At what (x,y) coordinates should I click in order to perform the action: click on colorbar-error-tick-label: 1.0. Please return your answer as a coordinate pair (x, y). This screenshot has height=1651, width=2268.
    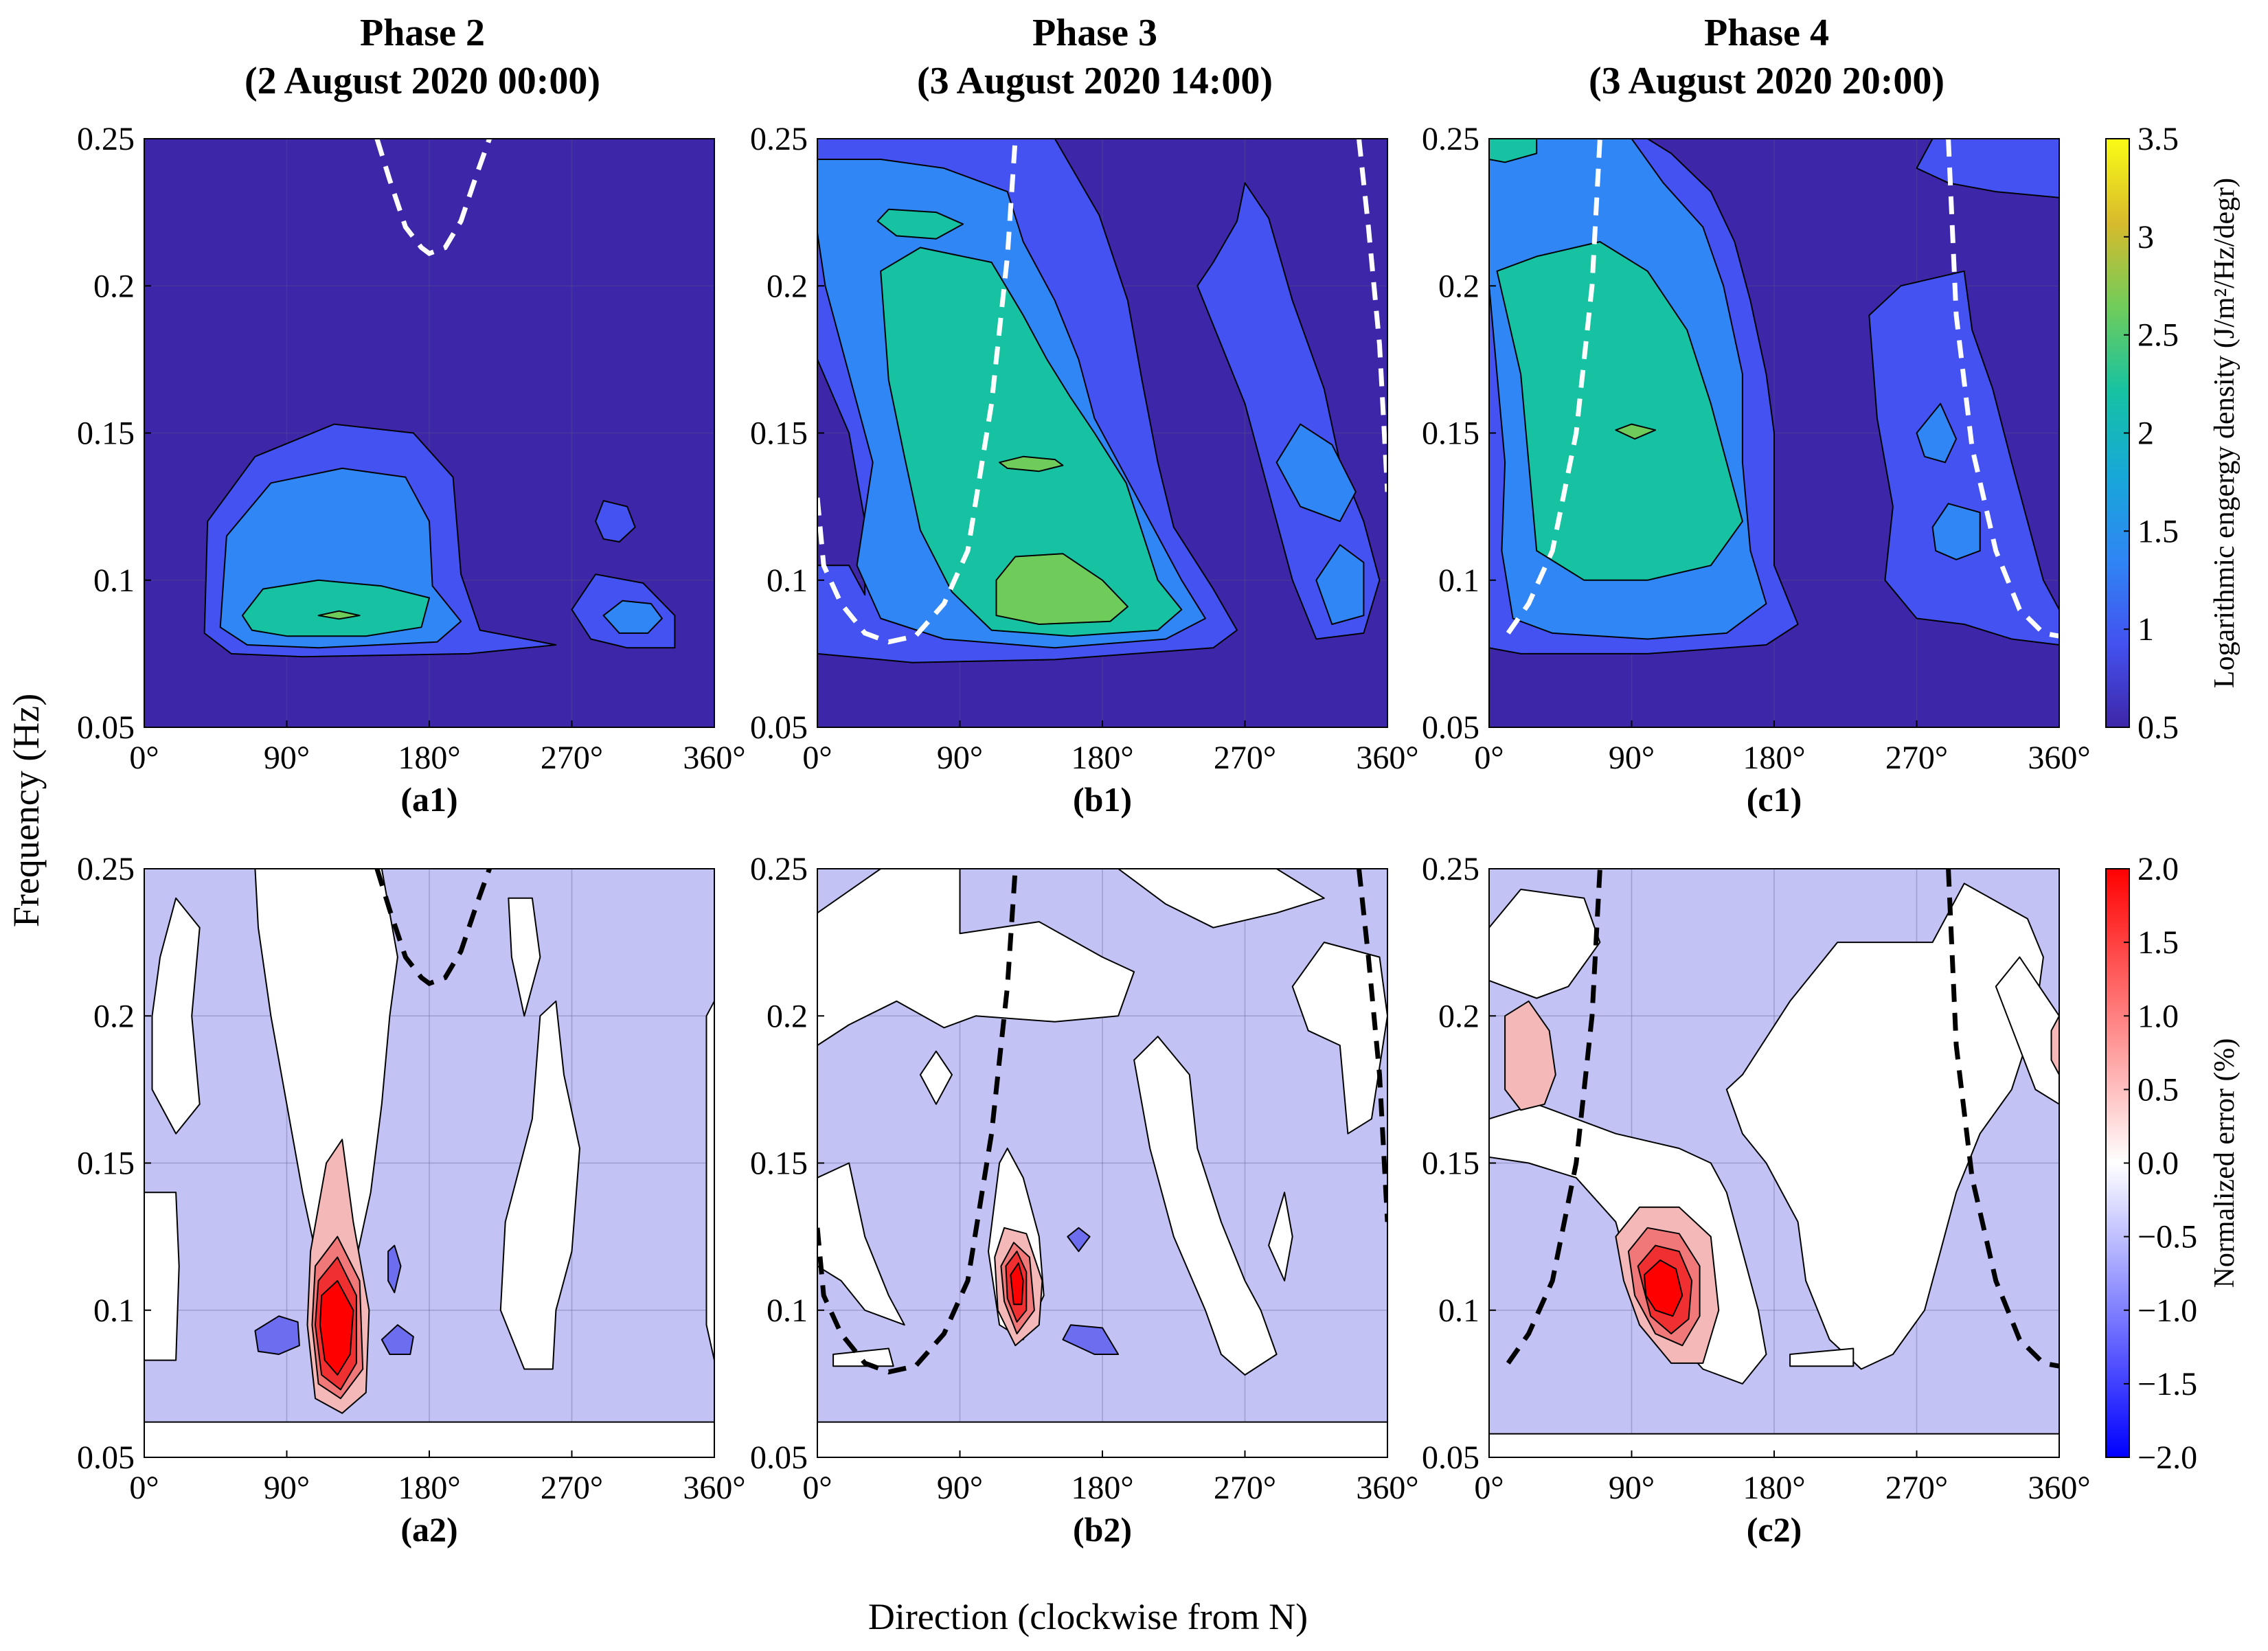
    Looking at the image, I should click on (2158, 1016).